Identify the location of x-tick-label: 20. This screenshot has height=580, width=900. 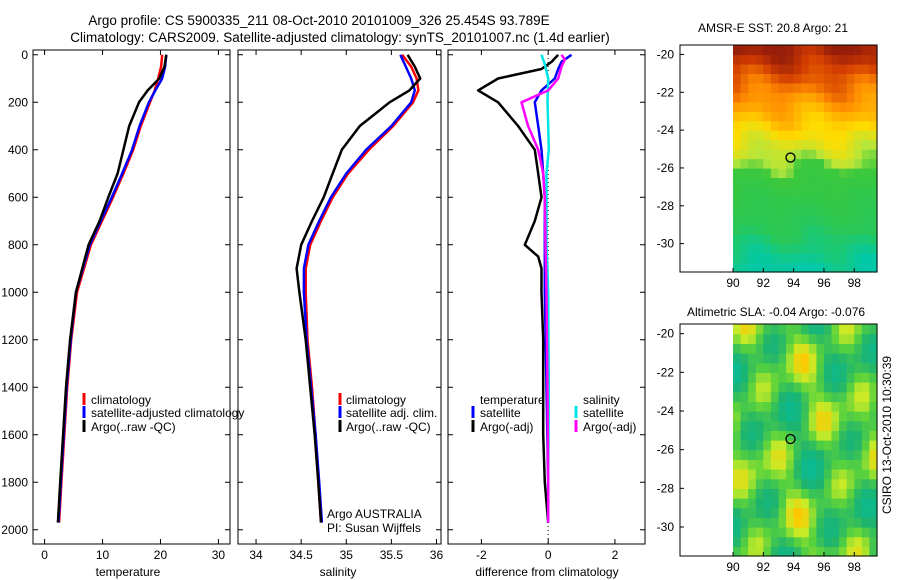
(161, 555).